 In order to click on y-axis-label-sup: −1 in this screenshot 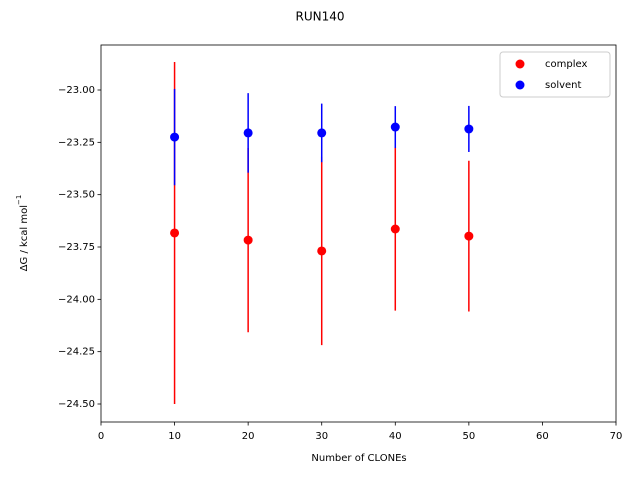, I will do `click(19, 200)`.